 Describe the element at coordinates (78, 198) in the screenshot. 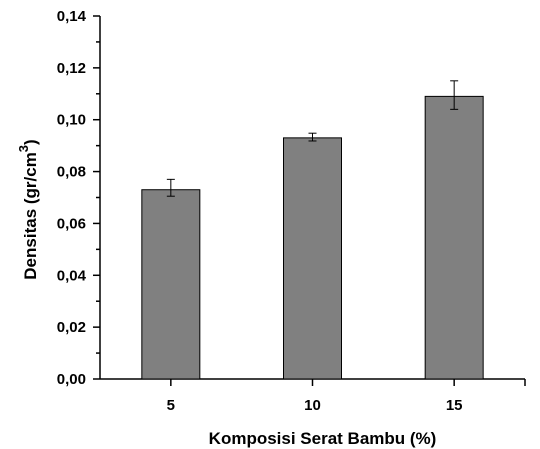

I see `y-axis-ticks: 0,00 0,02 0,04 0,06 0,08 0,10 0,12 0,14` at that location.